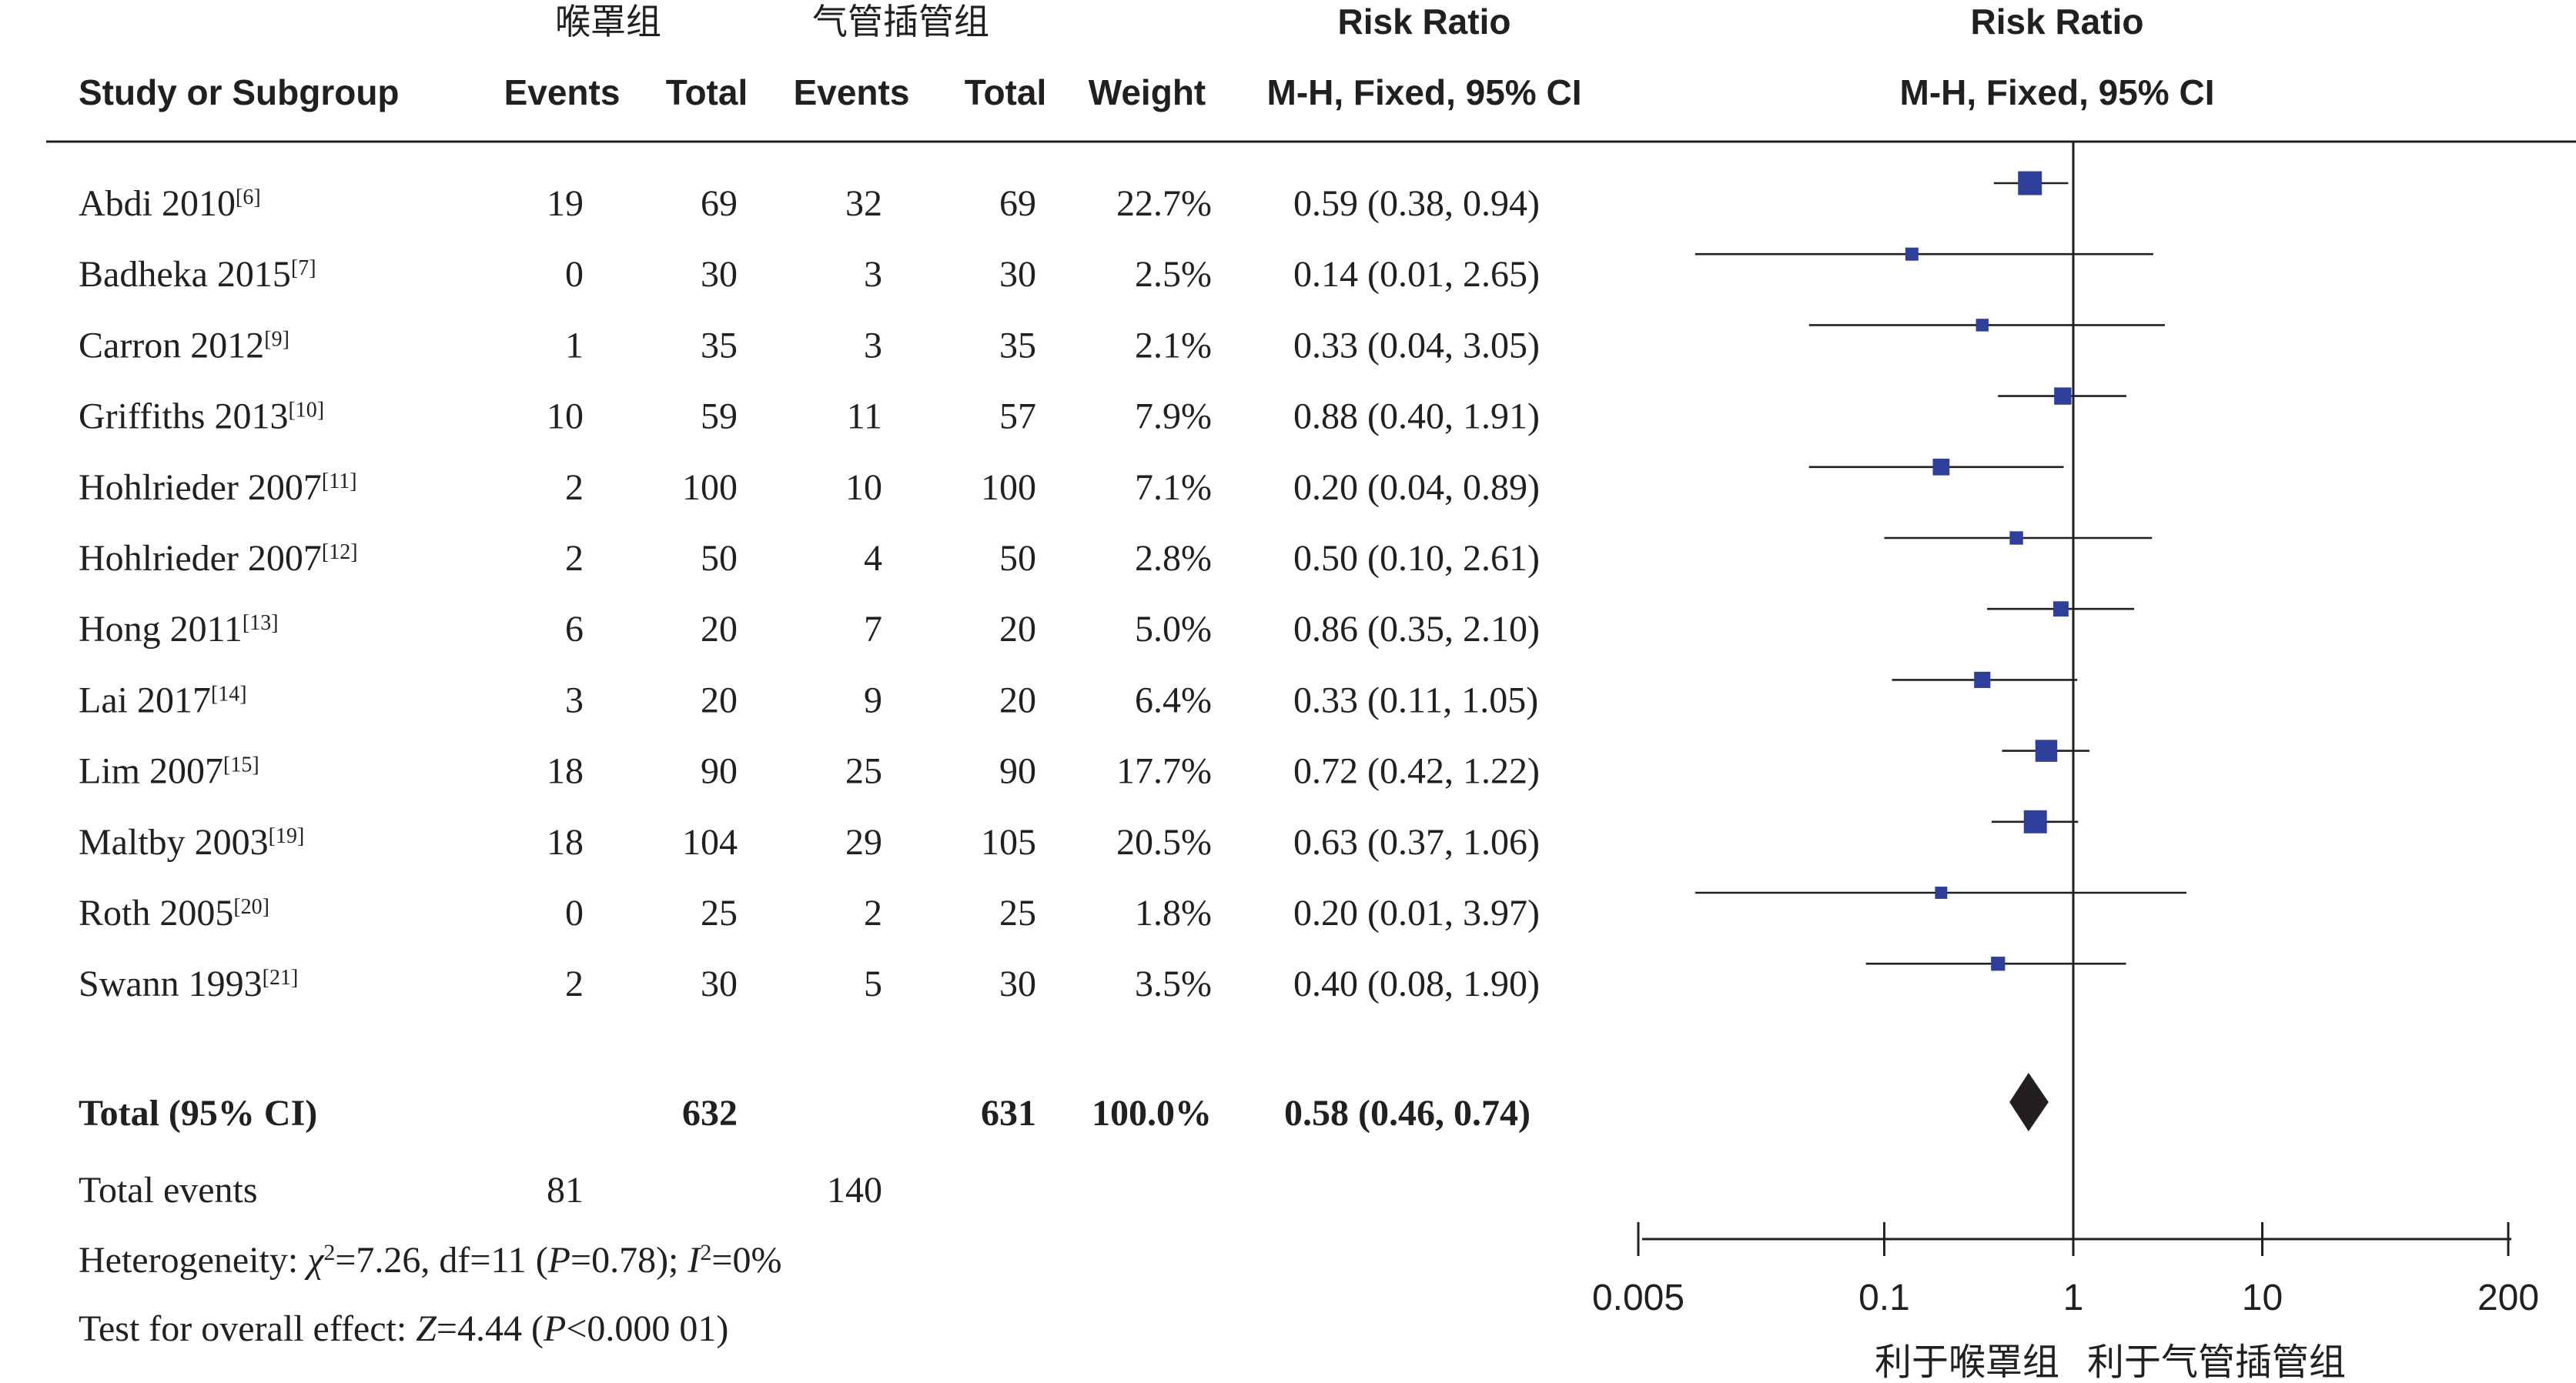  Describe the element at coordinates (1173, 700) in the screenshot. I see `cell-weight: 6.4%` at that location.